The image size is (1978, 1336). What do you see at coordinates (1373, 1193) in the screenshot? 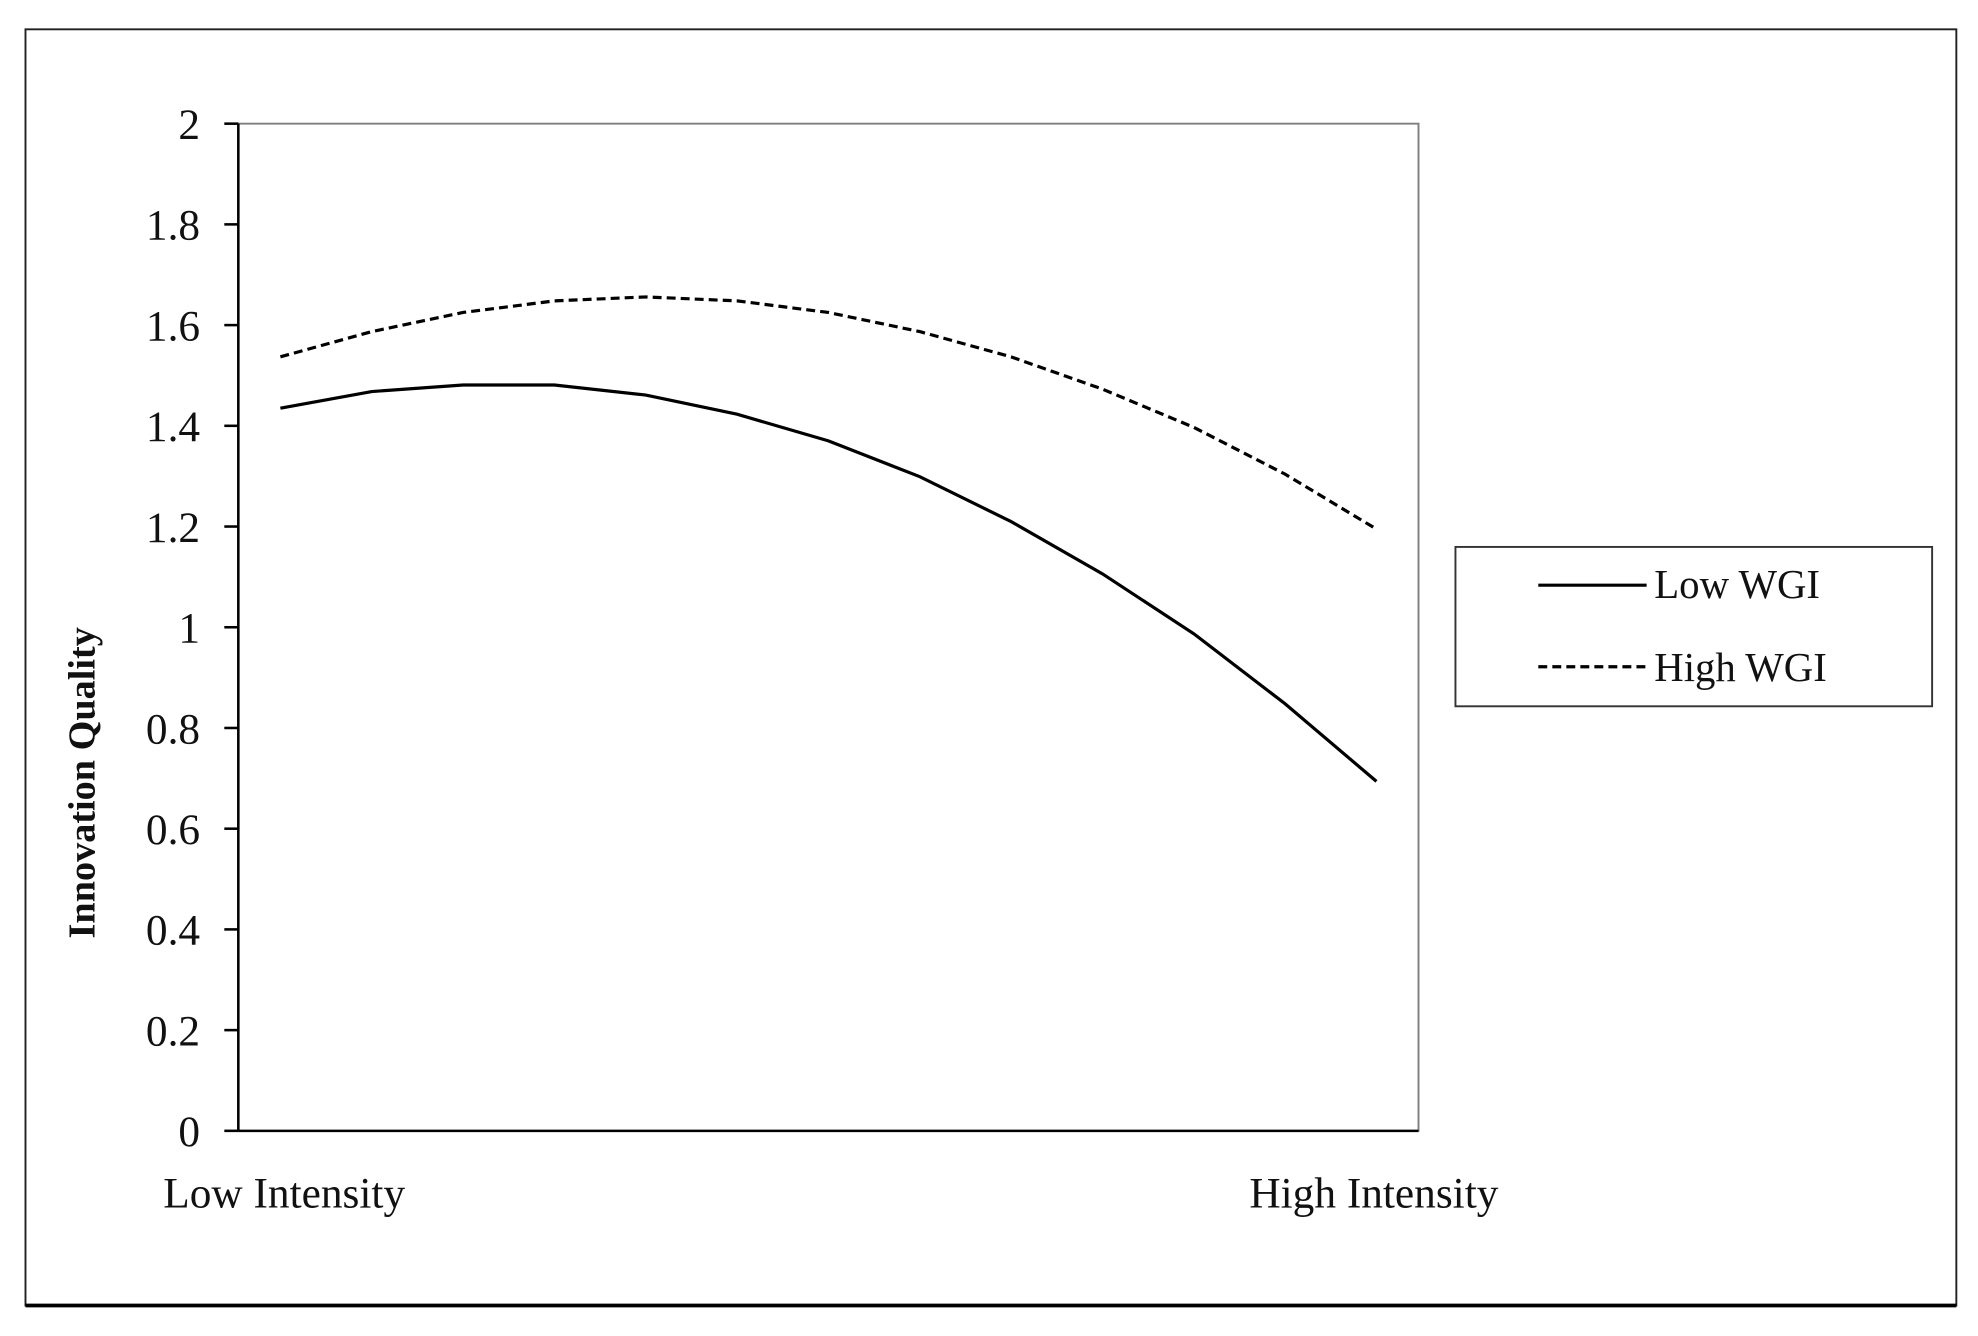
I see `x-tick-label-high: High Intensity` at bounding box center [1373, 1193].